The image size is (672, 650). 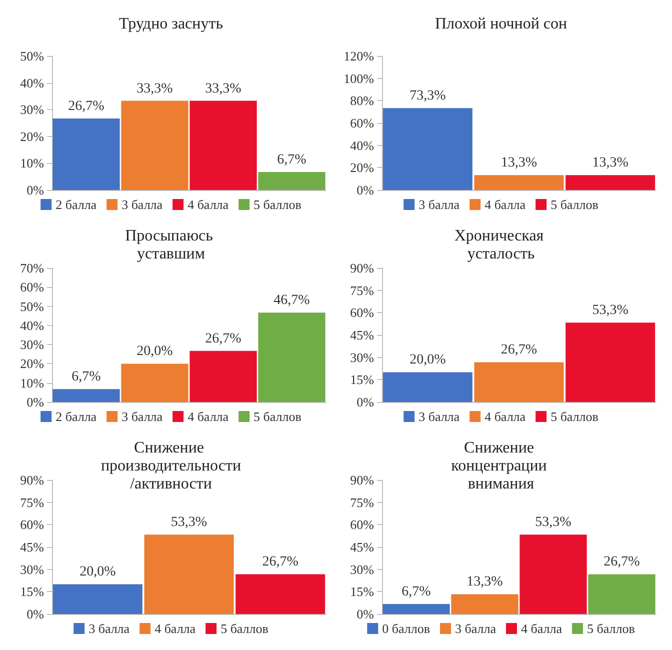 I want to click on y-tick-label: 100%, so click(x=359, y=78).